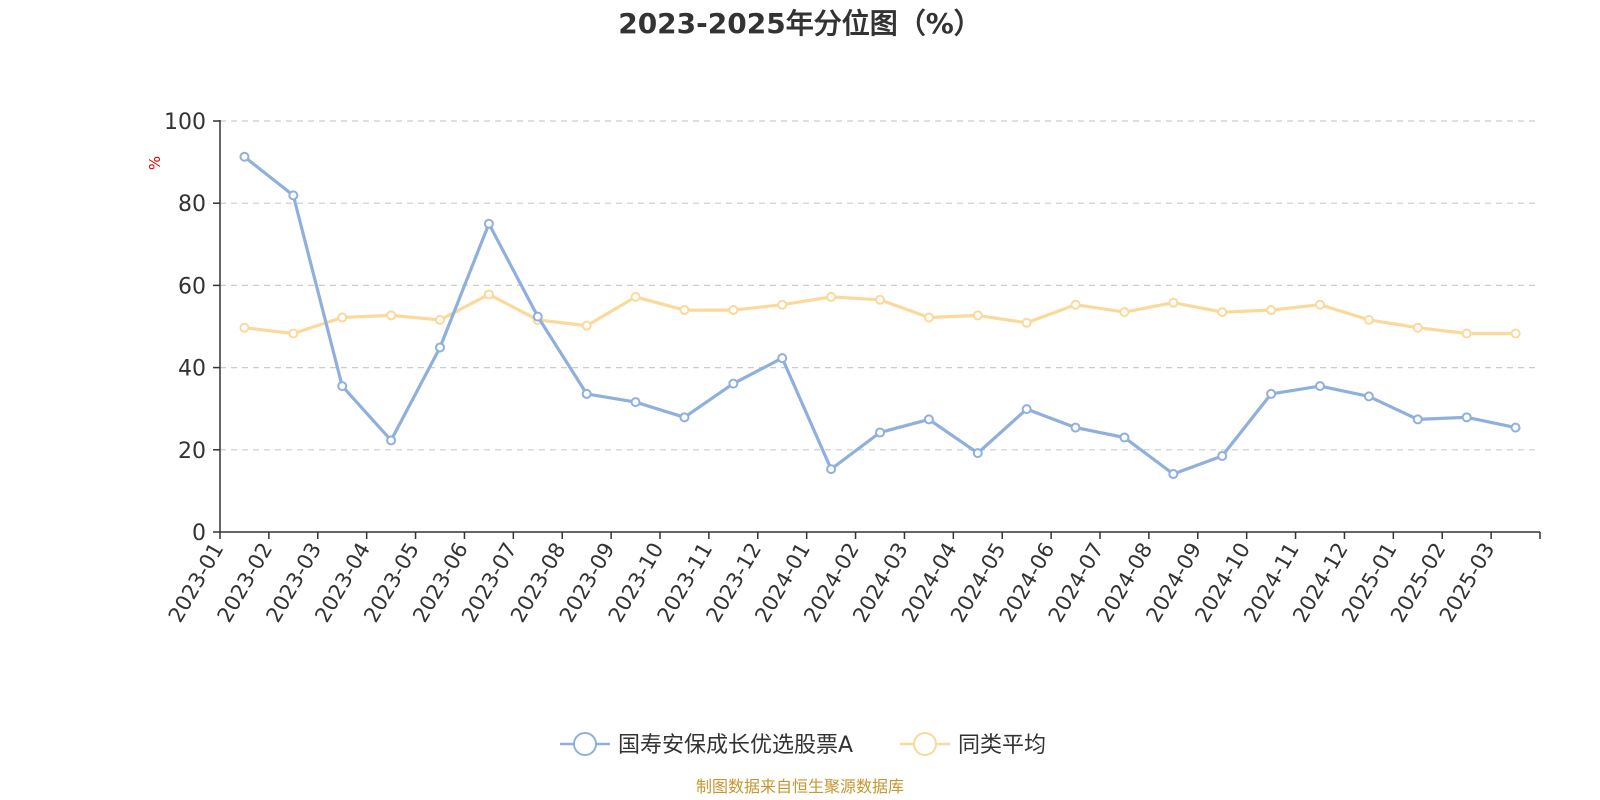 Image resolution: width=1600 pixels, height=800 pixels. Describe the element at coordinates (800, 23) in the screenshot. I see `chart-title: 2023-2025年分位图（%）` at that location.